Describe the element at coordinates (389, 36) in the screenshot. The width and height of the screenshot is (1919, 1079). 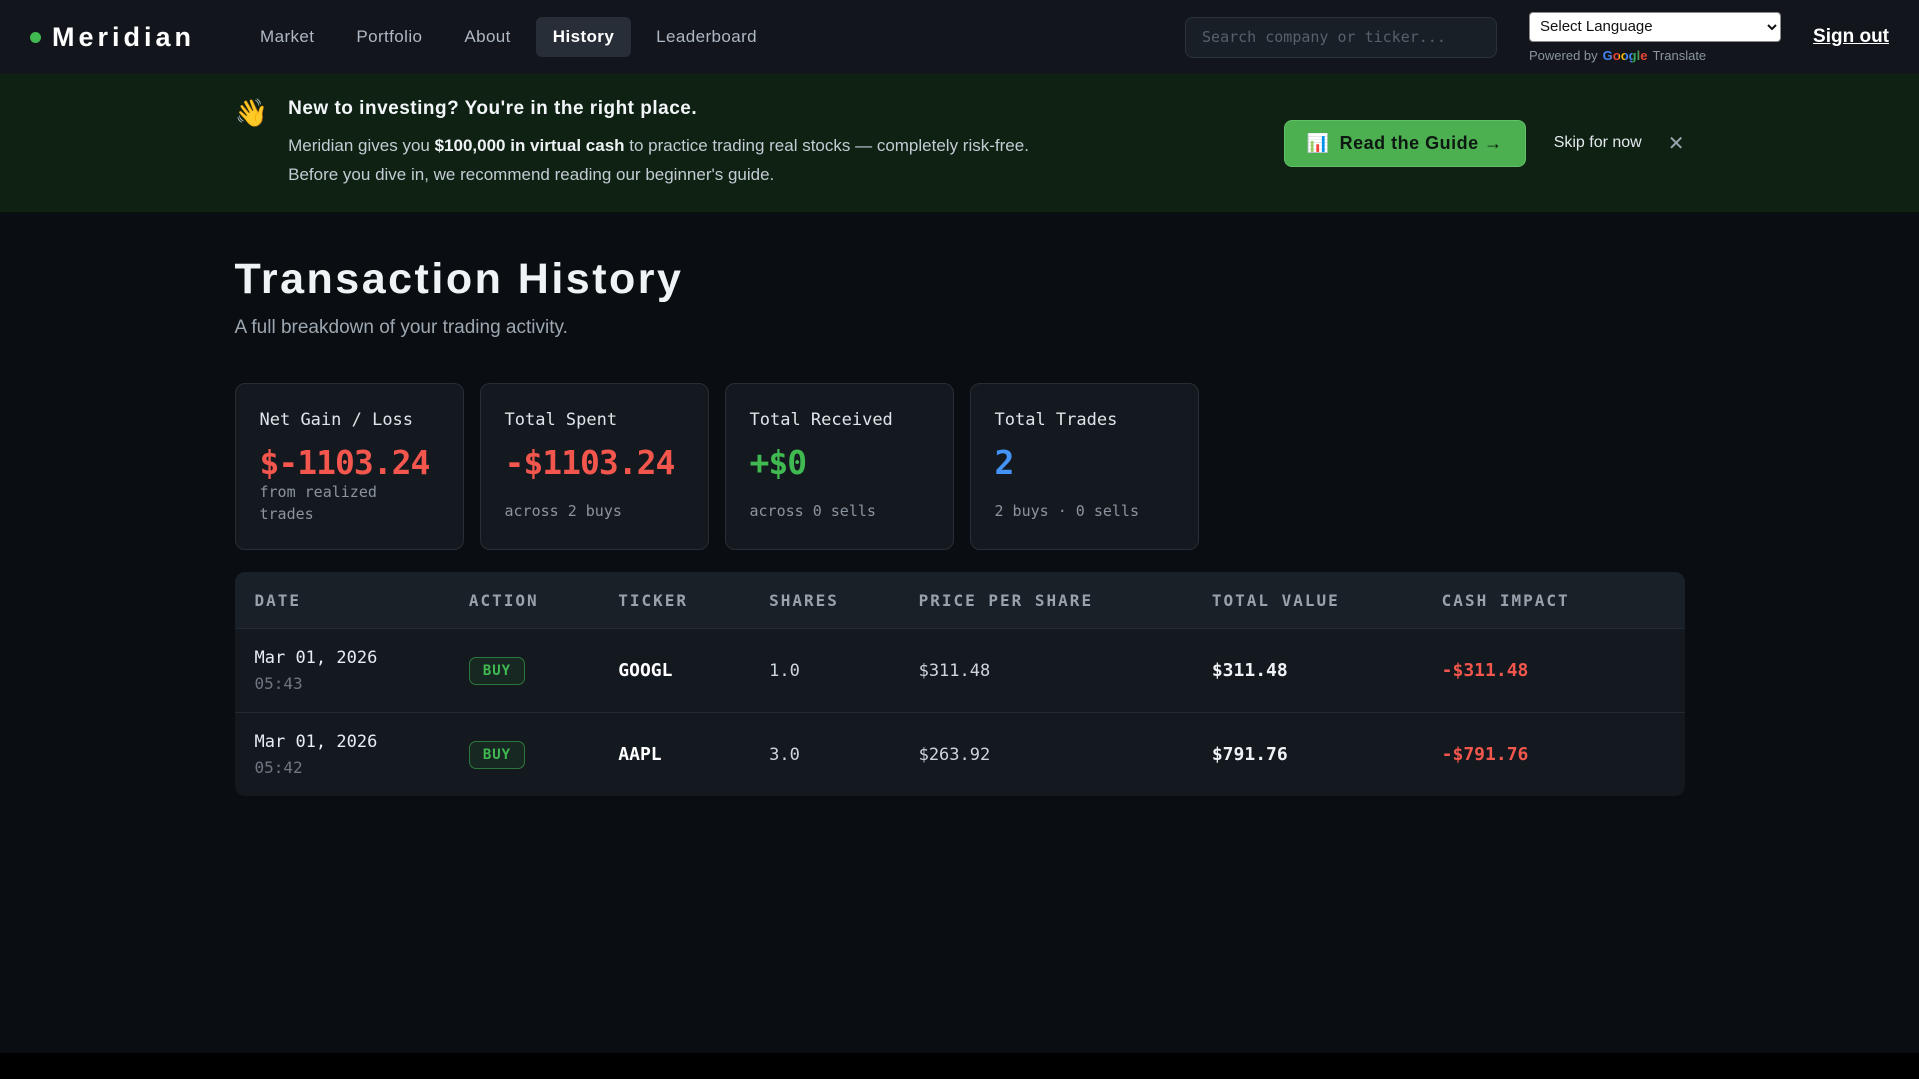
I see `nav-item-portfolio: Portfolio` at that location.